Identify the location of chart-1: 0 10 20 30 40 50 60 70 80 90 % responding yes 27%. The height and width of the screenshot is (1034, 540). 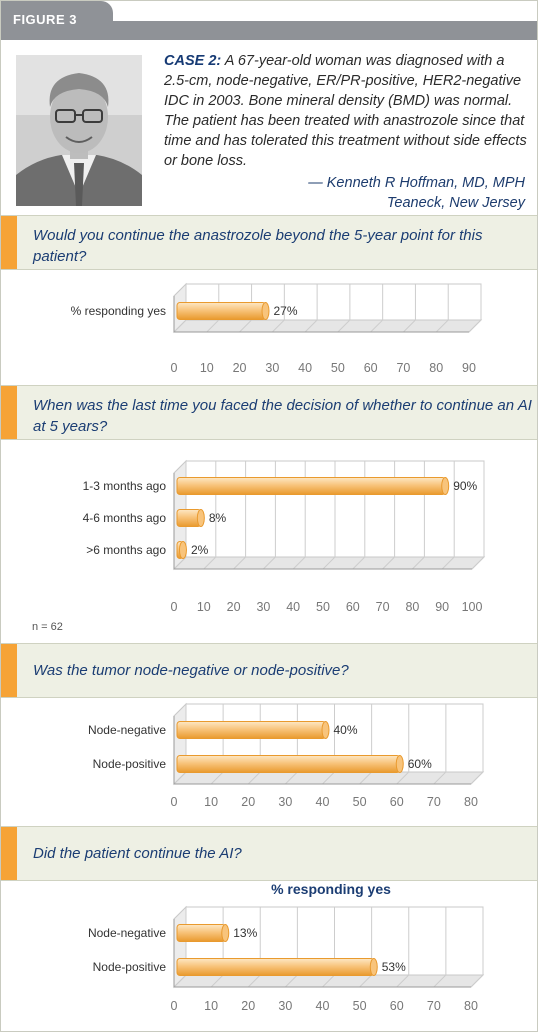
(269, 327).